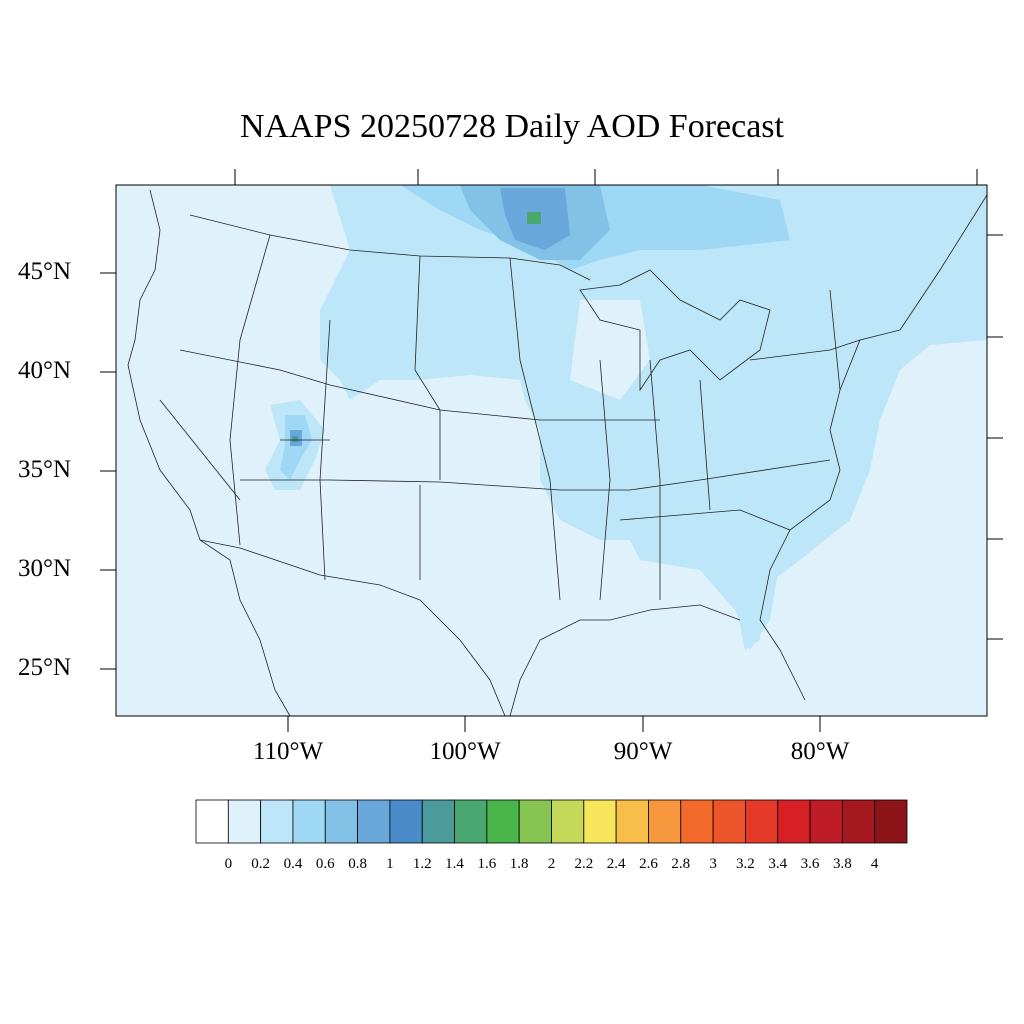 This screenshot has height=1024, width=1024. What do you see at coordinates (512, 126) in the screenshot?
I see `map-title: NAAPS 20250728 Daily AOD Forecast` at bounding box center [512, 126].